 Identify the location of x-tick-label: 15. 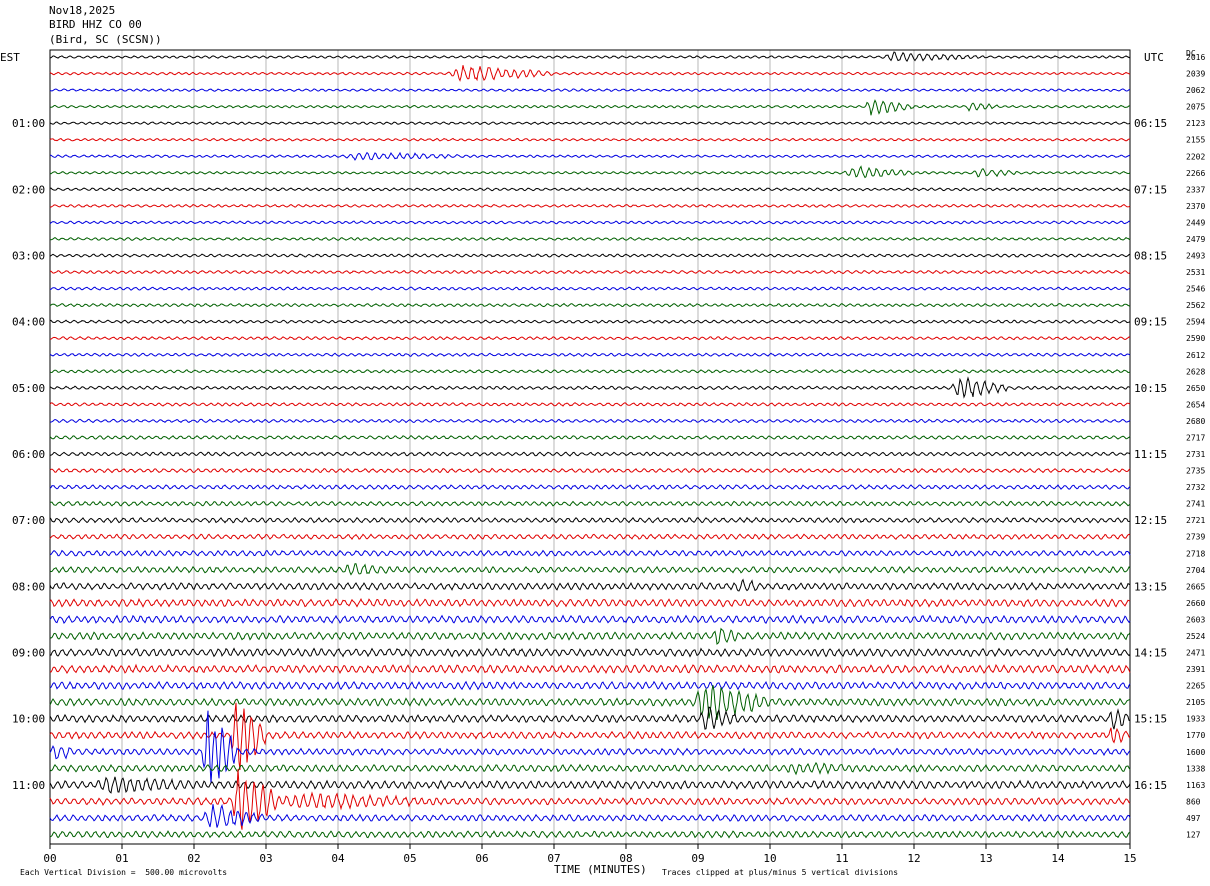
(1129, 858).